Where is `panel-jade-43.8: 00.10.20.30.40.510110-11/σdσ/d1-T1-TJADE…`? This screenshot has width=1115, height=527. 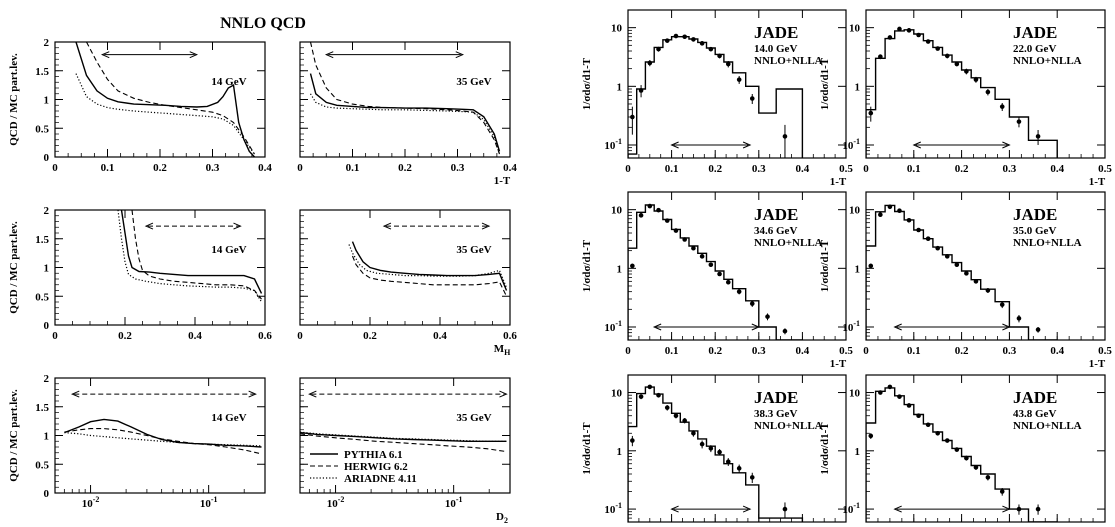 panel-jade-43.8: 00.10.20.30.40.510110-11/σdσ/d1-T1-TJADE… is located at coordinates (962, 448).